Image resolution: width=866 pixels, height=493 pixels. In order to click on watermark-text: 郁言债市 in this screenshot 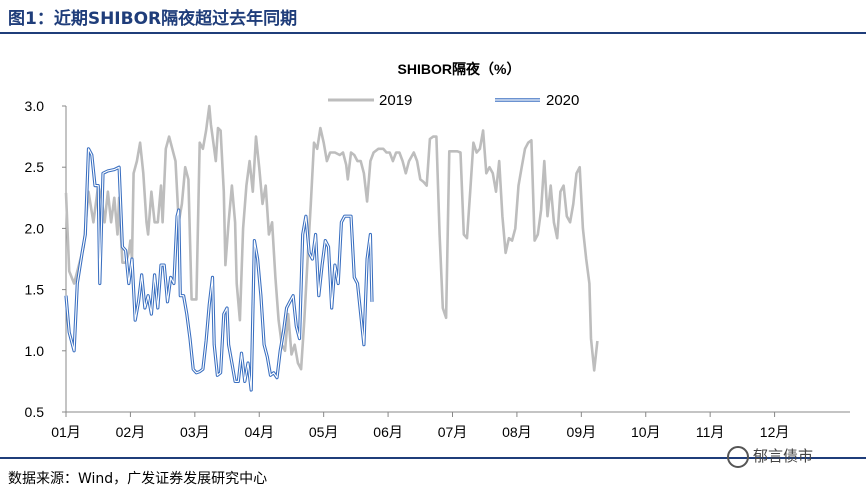, I will do `click(783, 456)`.